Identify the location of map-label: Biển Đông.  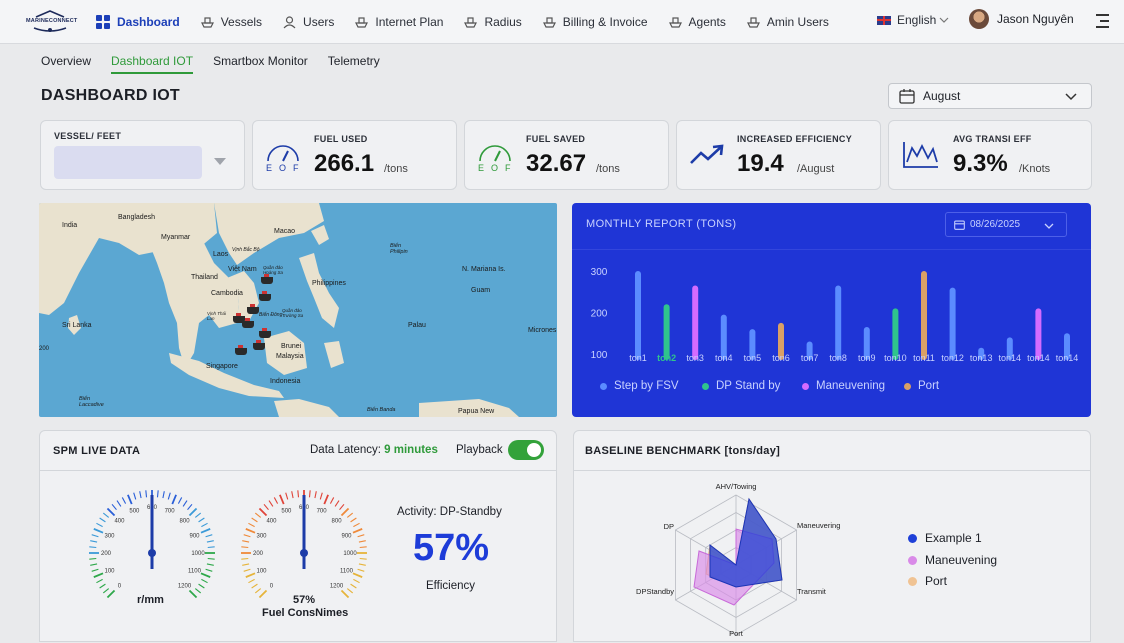
(271, 315).